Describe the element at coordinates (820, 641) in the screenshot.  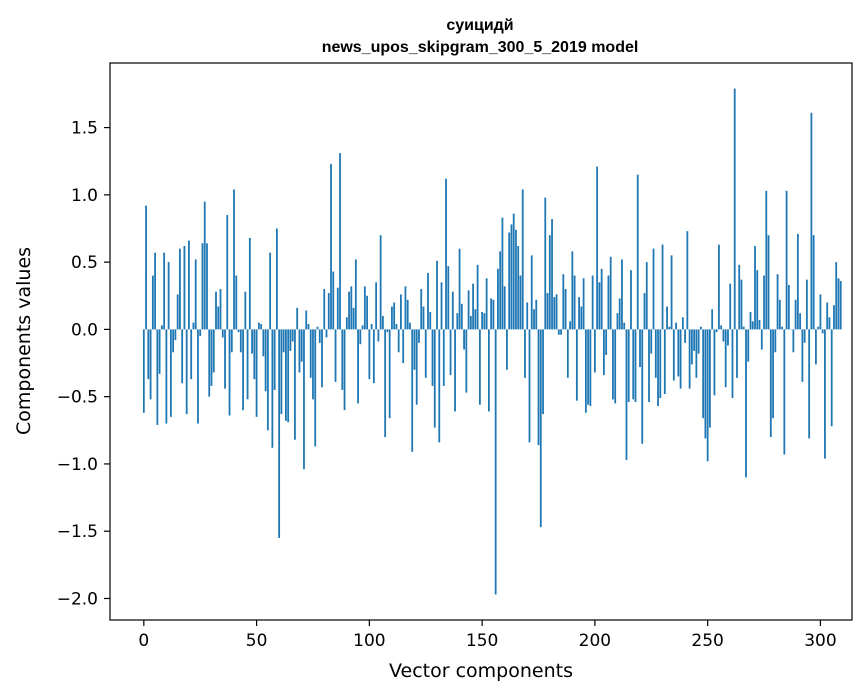
I see `x-tick-label: 300` at that location.